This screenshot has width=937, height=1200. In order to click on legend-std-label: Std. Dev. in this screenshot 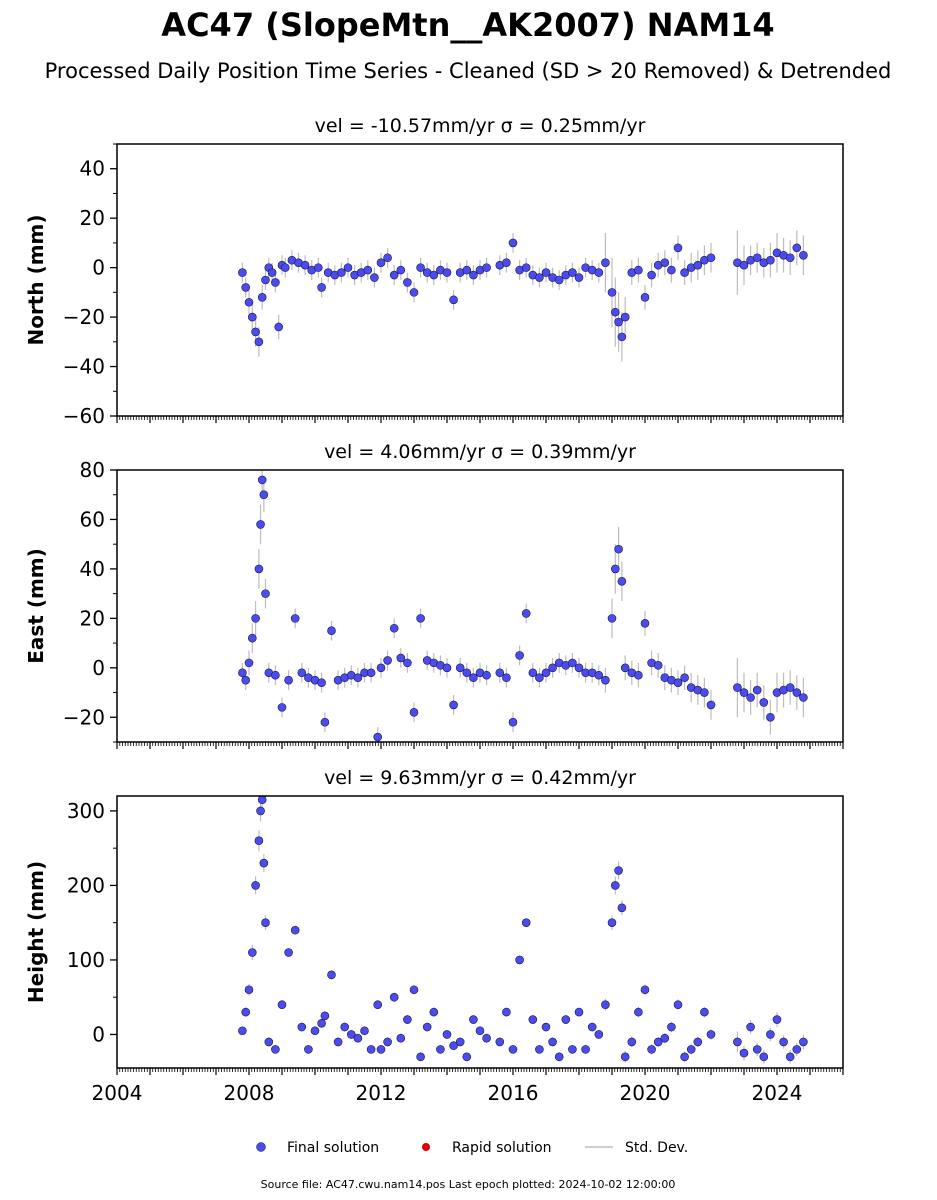, I will do `click(656, 1148)`.